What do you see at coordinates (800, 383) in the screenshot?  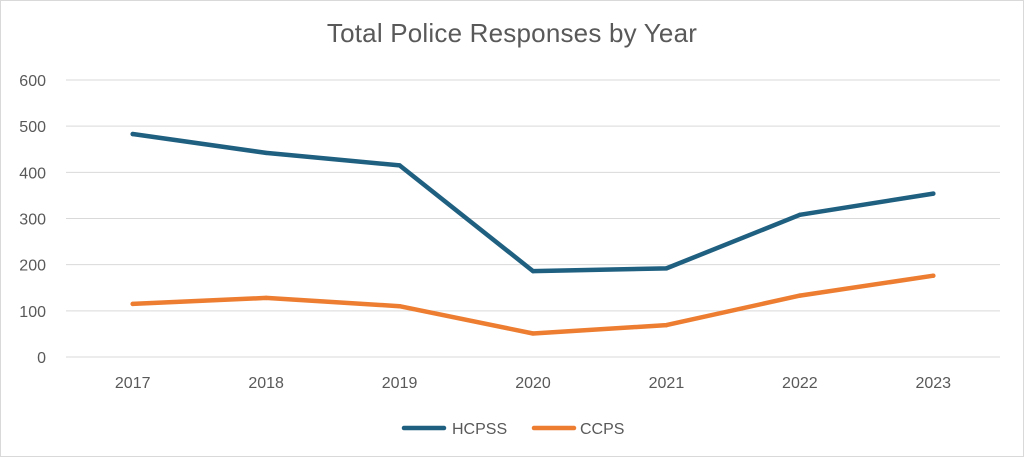 I see `x-tick-label: 2022` at bounding box center [800, 383].